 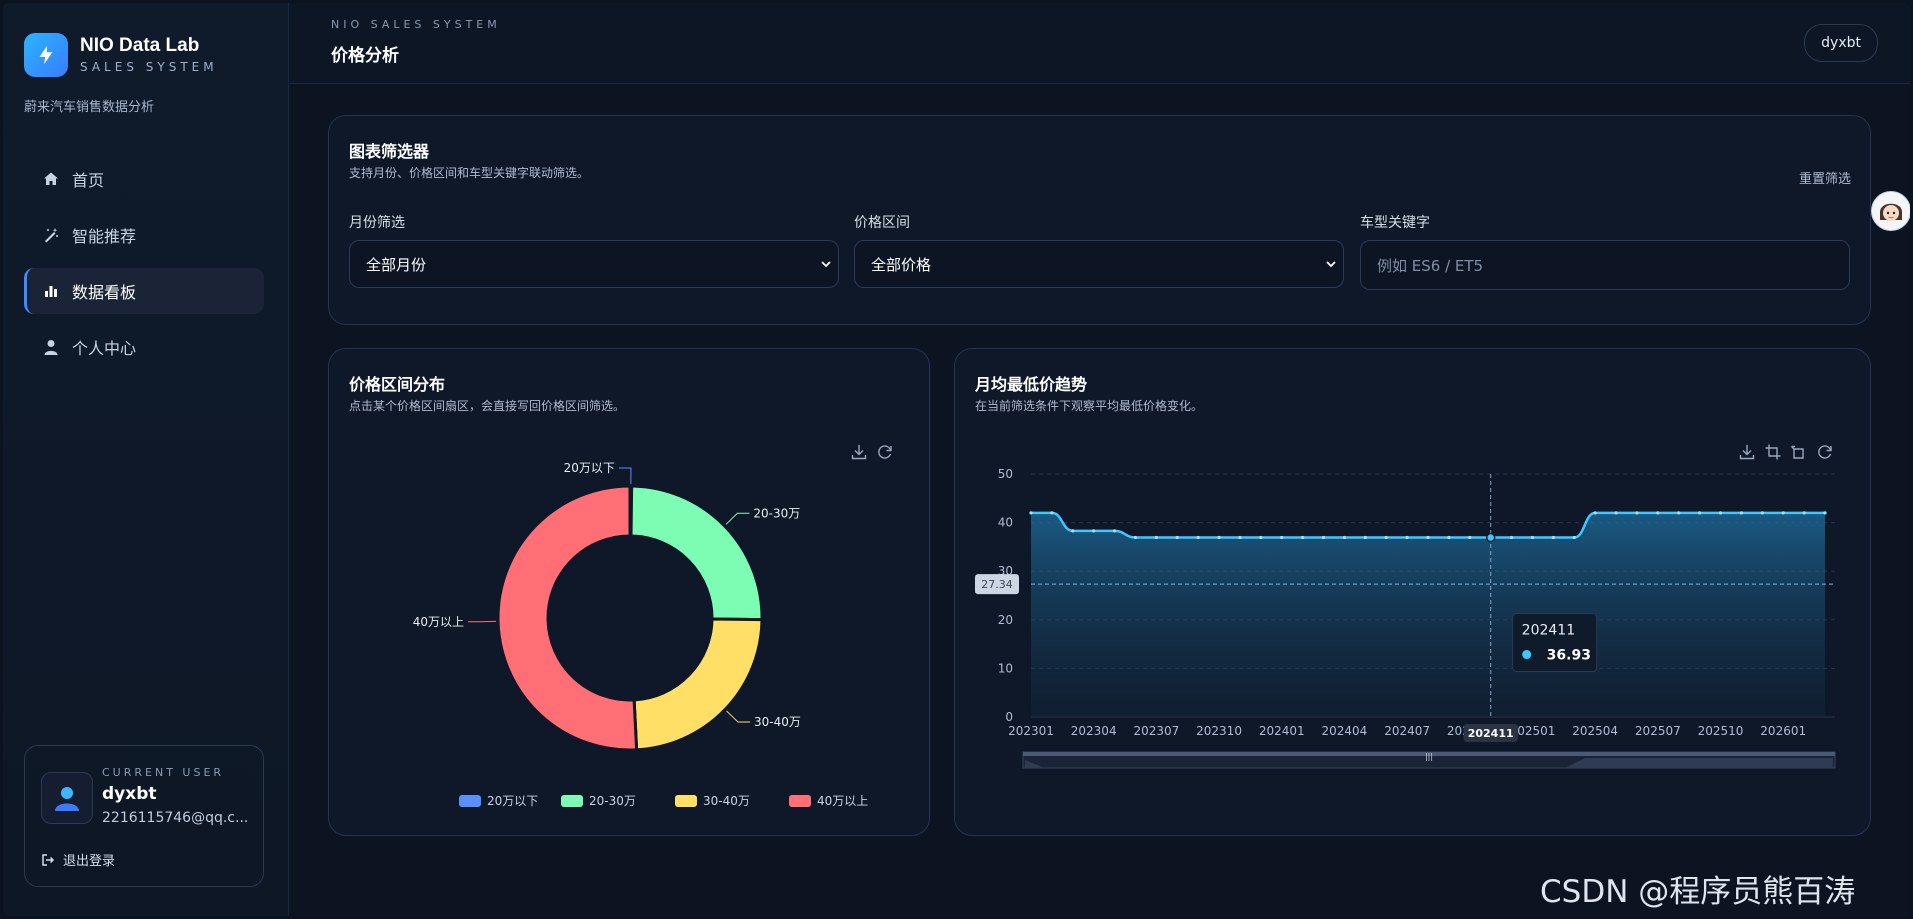 I want to click on model-filter-label: 车型关键字, so click(x=1395, y=223).